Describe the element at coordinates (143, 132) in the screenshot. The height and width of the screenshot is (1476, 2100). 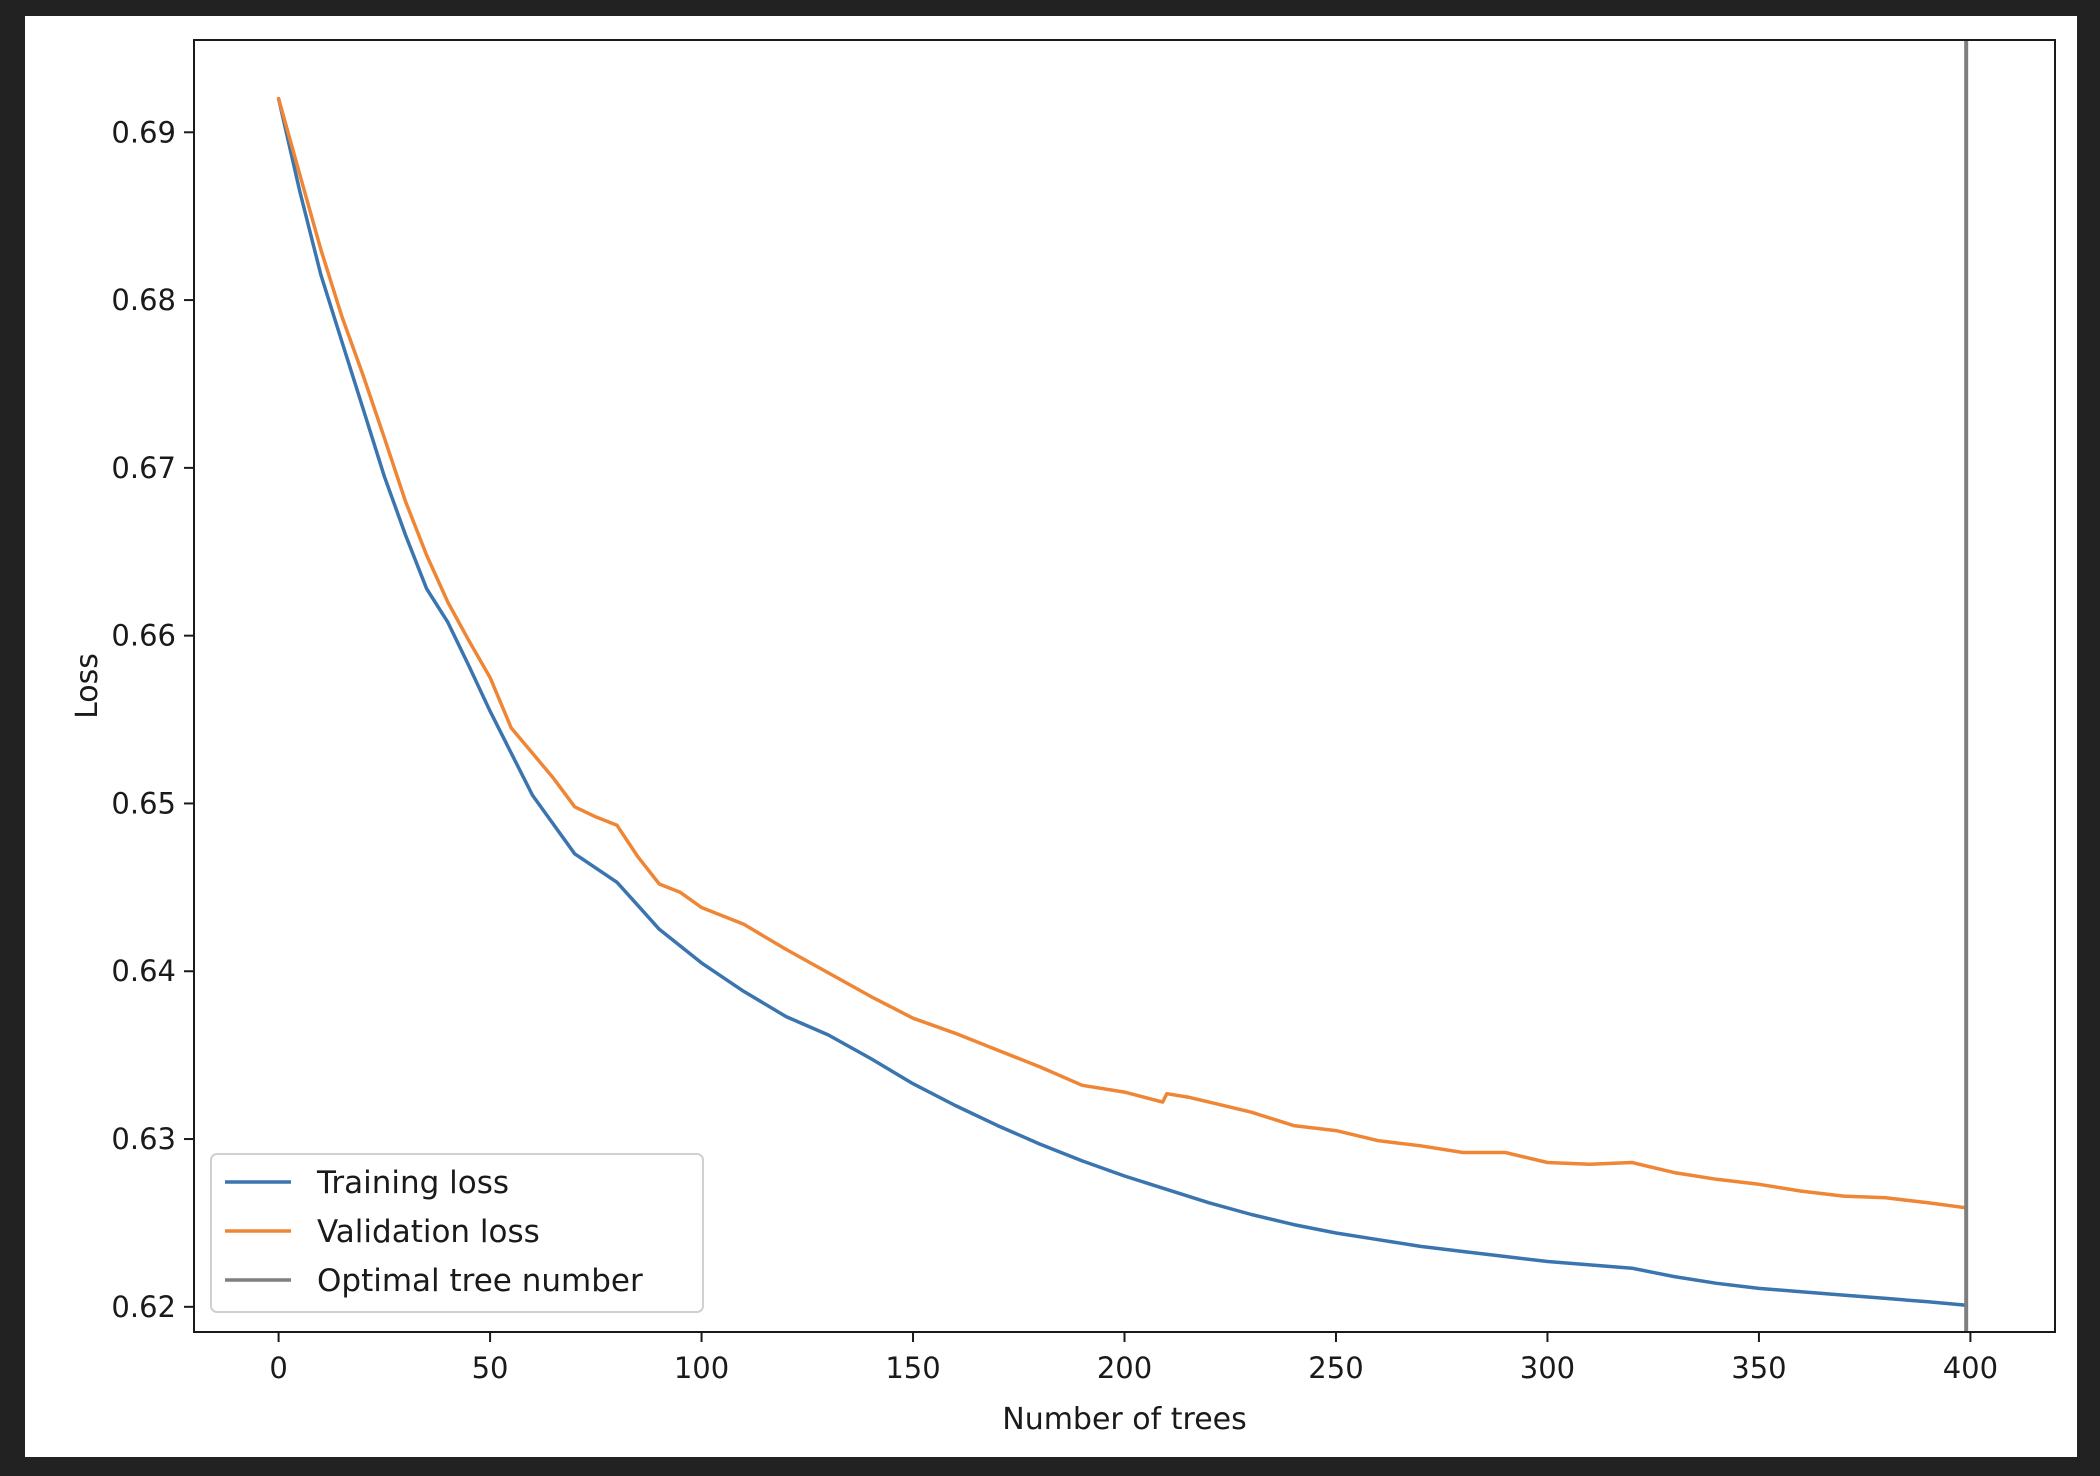
I see `y-tick-label: 0.69` at that location.